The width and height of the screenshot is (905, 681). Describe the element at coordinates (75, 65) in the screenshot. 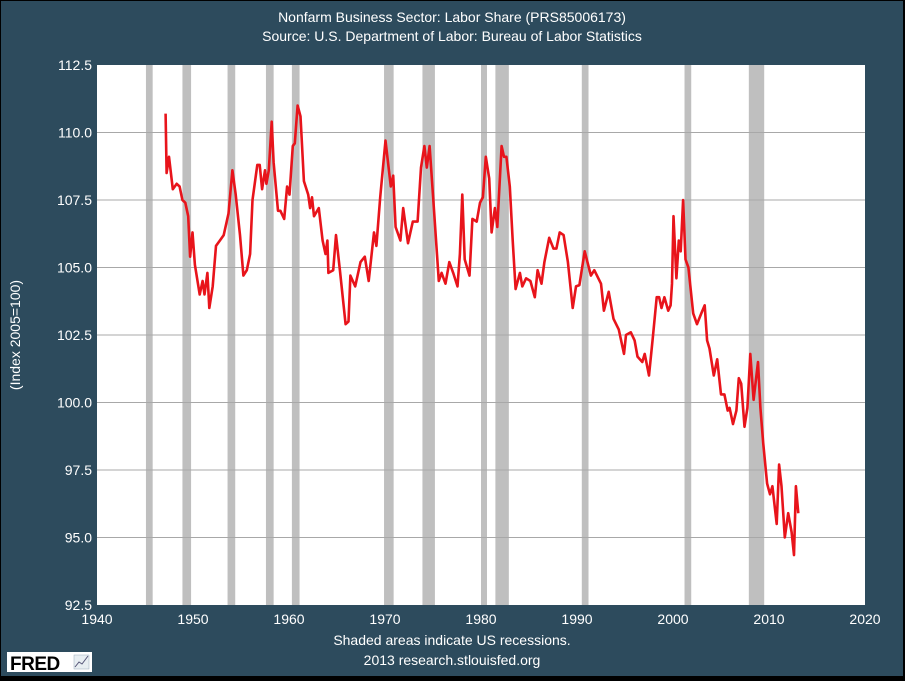

I see `y-tick-label: 112.5` at that location.